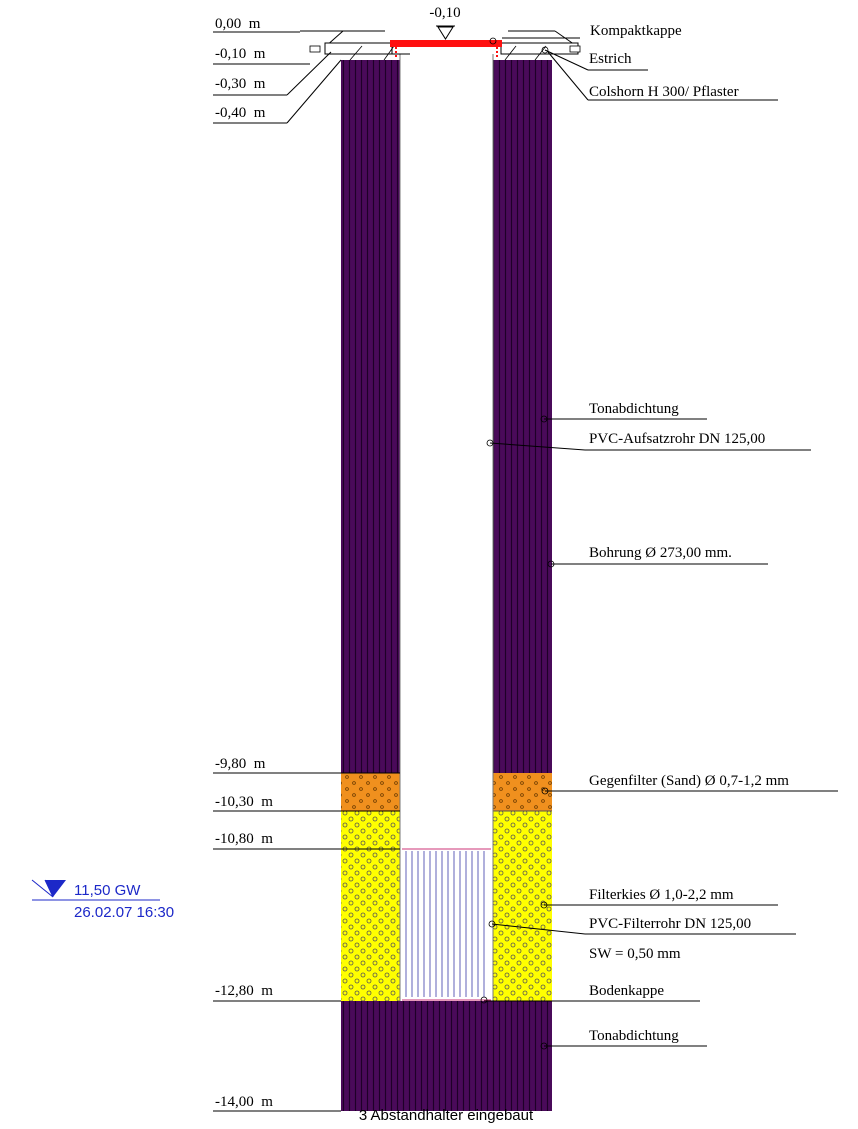  I want to click on casing-pipe, so click(446, 527).